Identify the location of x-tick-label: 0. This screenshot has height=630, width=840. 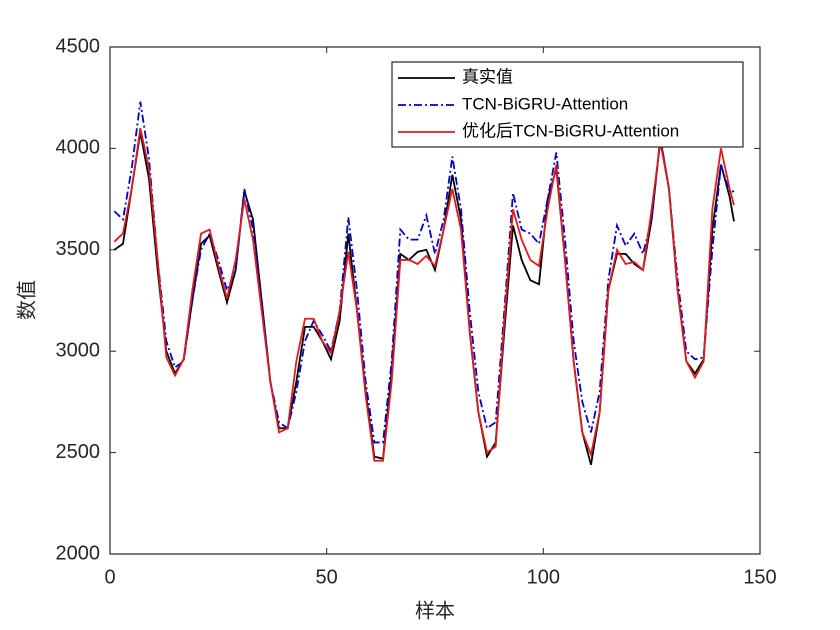
(109, 577).